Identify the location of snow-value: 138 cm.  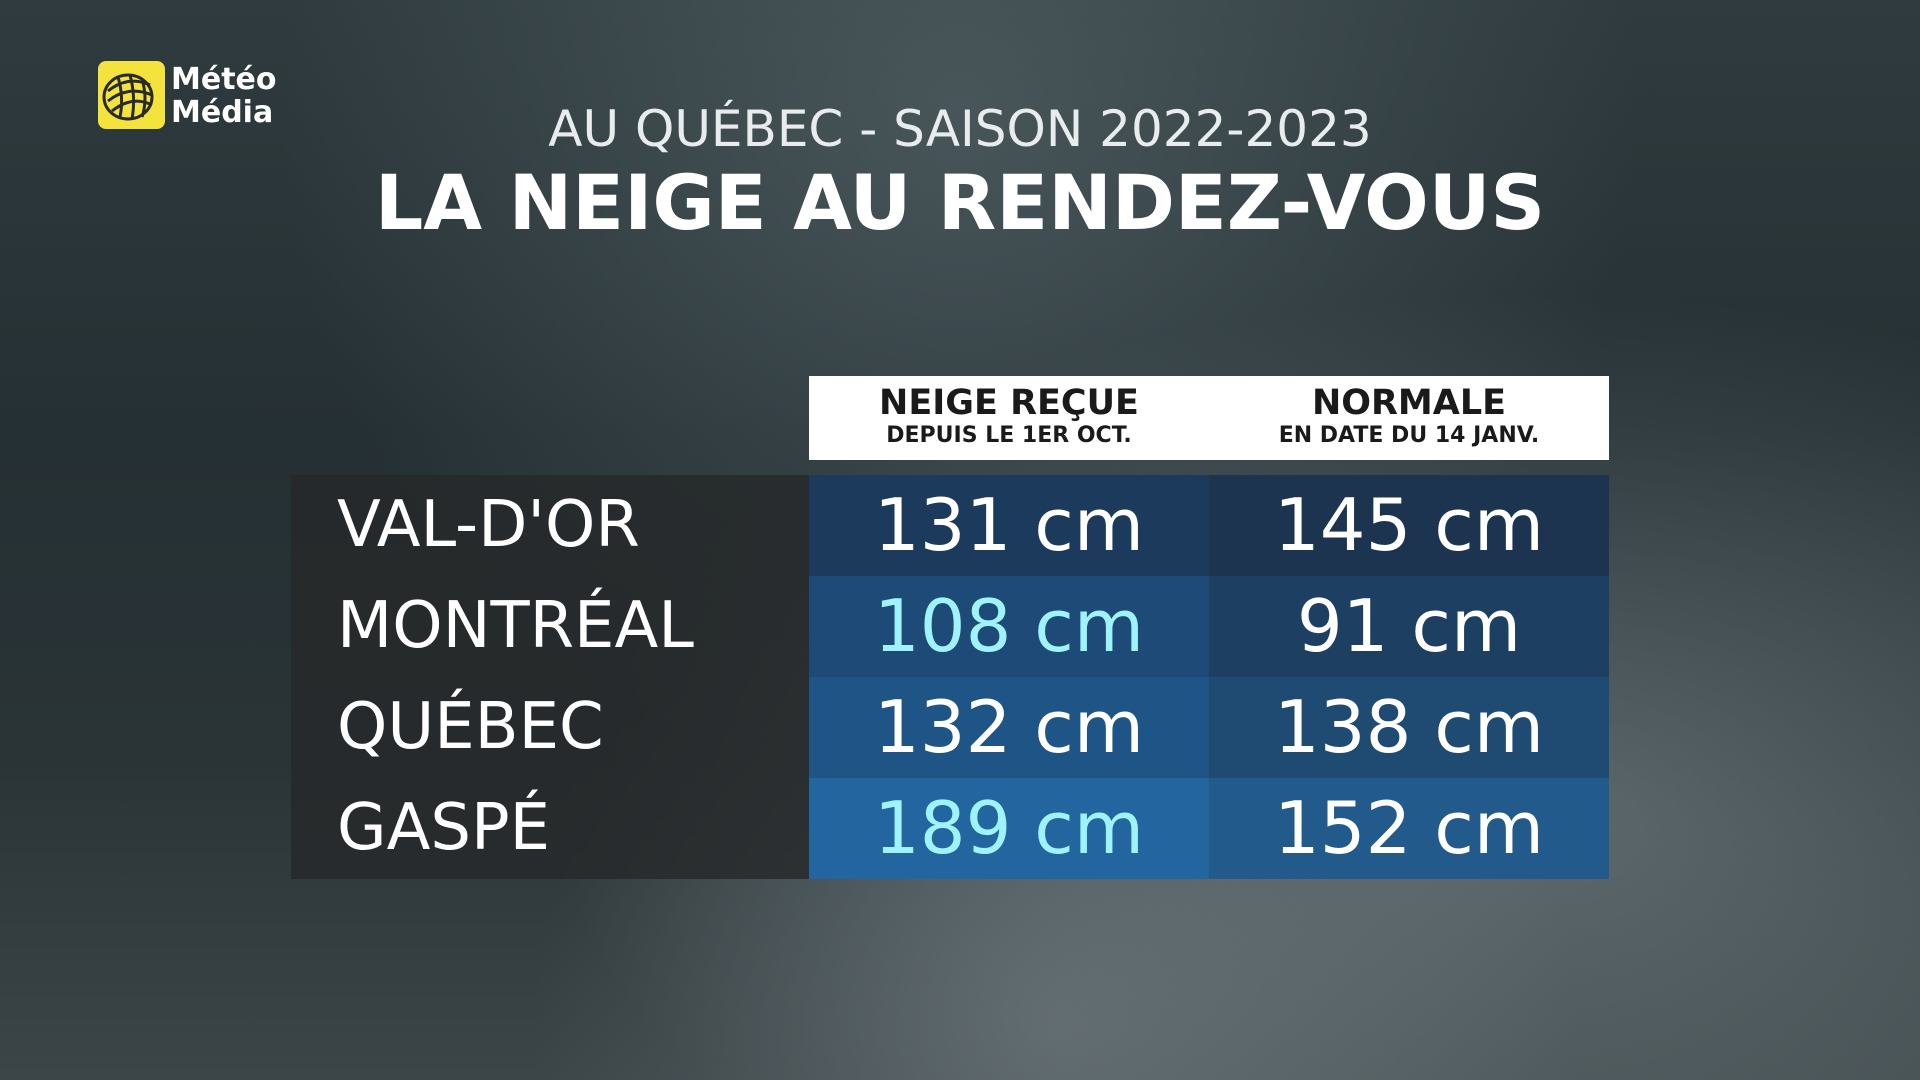
(1409, 727).